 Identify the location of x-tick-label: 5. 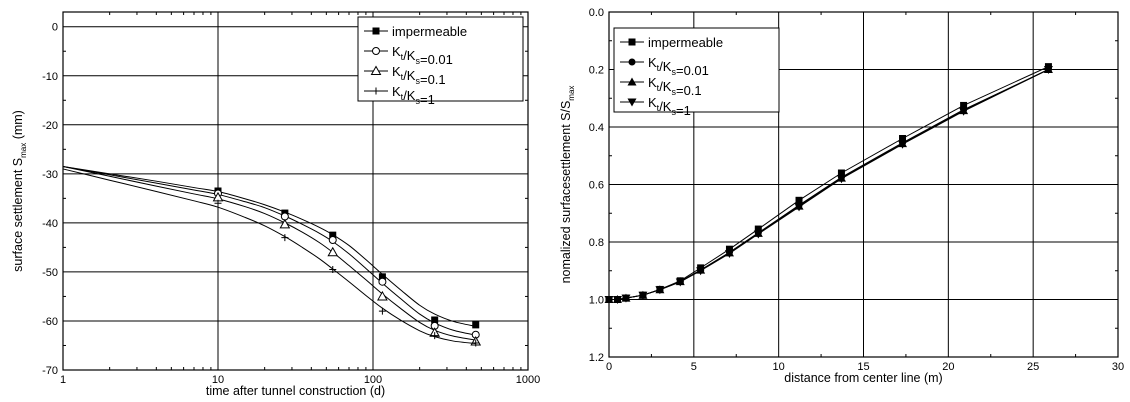
(694, 367).